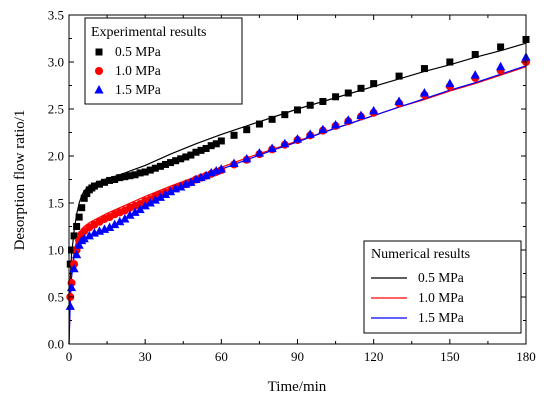 This screenshot has height=410, width=550. I want to click on y-tick-label: 1.5, so click(56, 203).